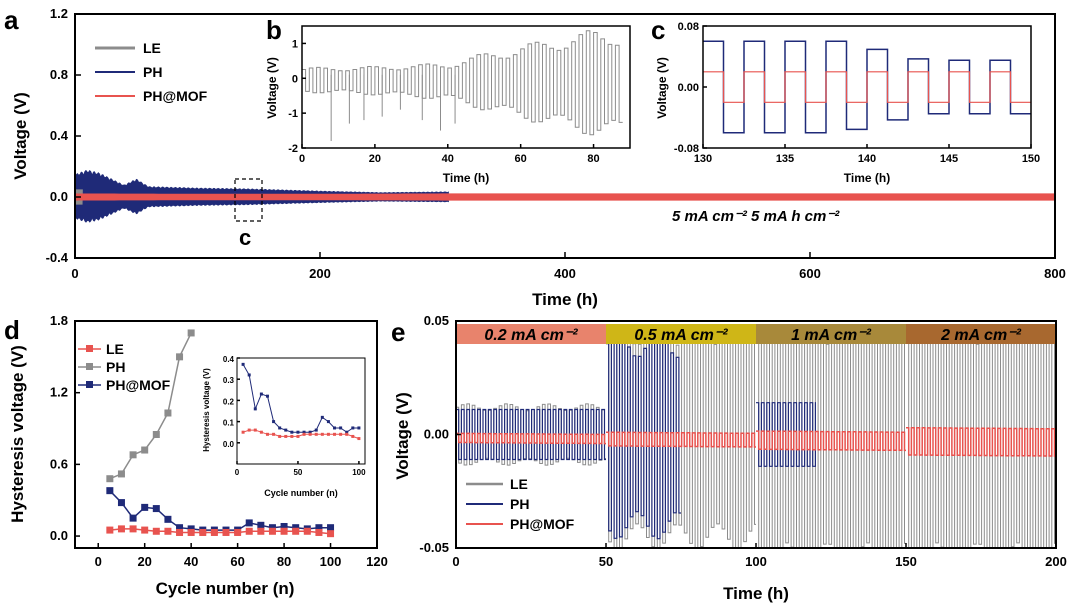 The image size is (1080, 608). Describe the element at coordinates (138, 385) in the screenshot. I see `legend-d-phmof-label: PH@MOF` at that location.